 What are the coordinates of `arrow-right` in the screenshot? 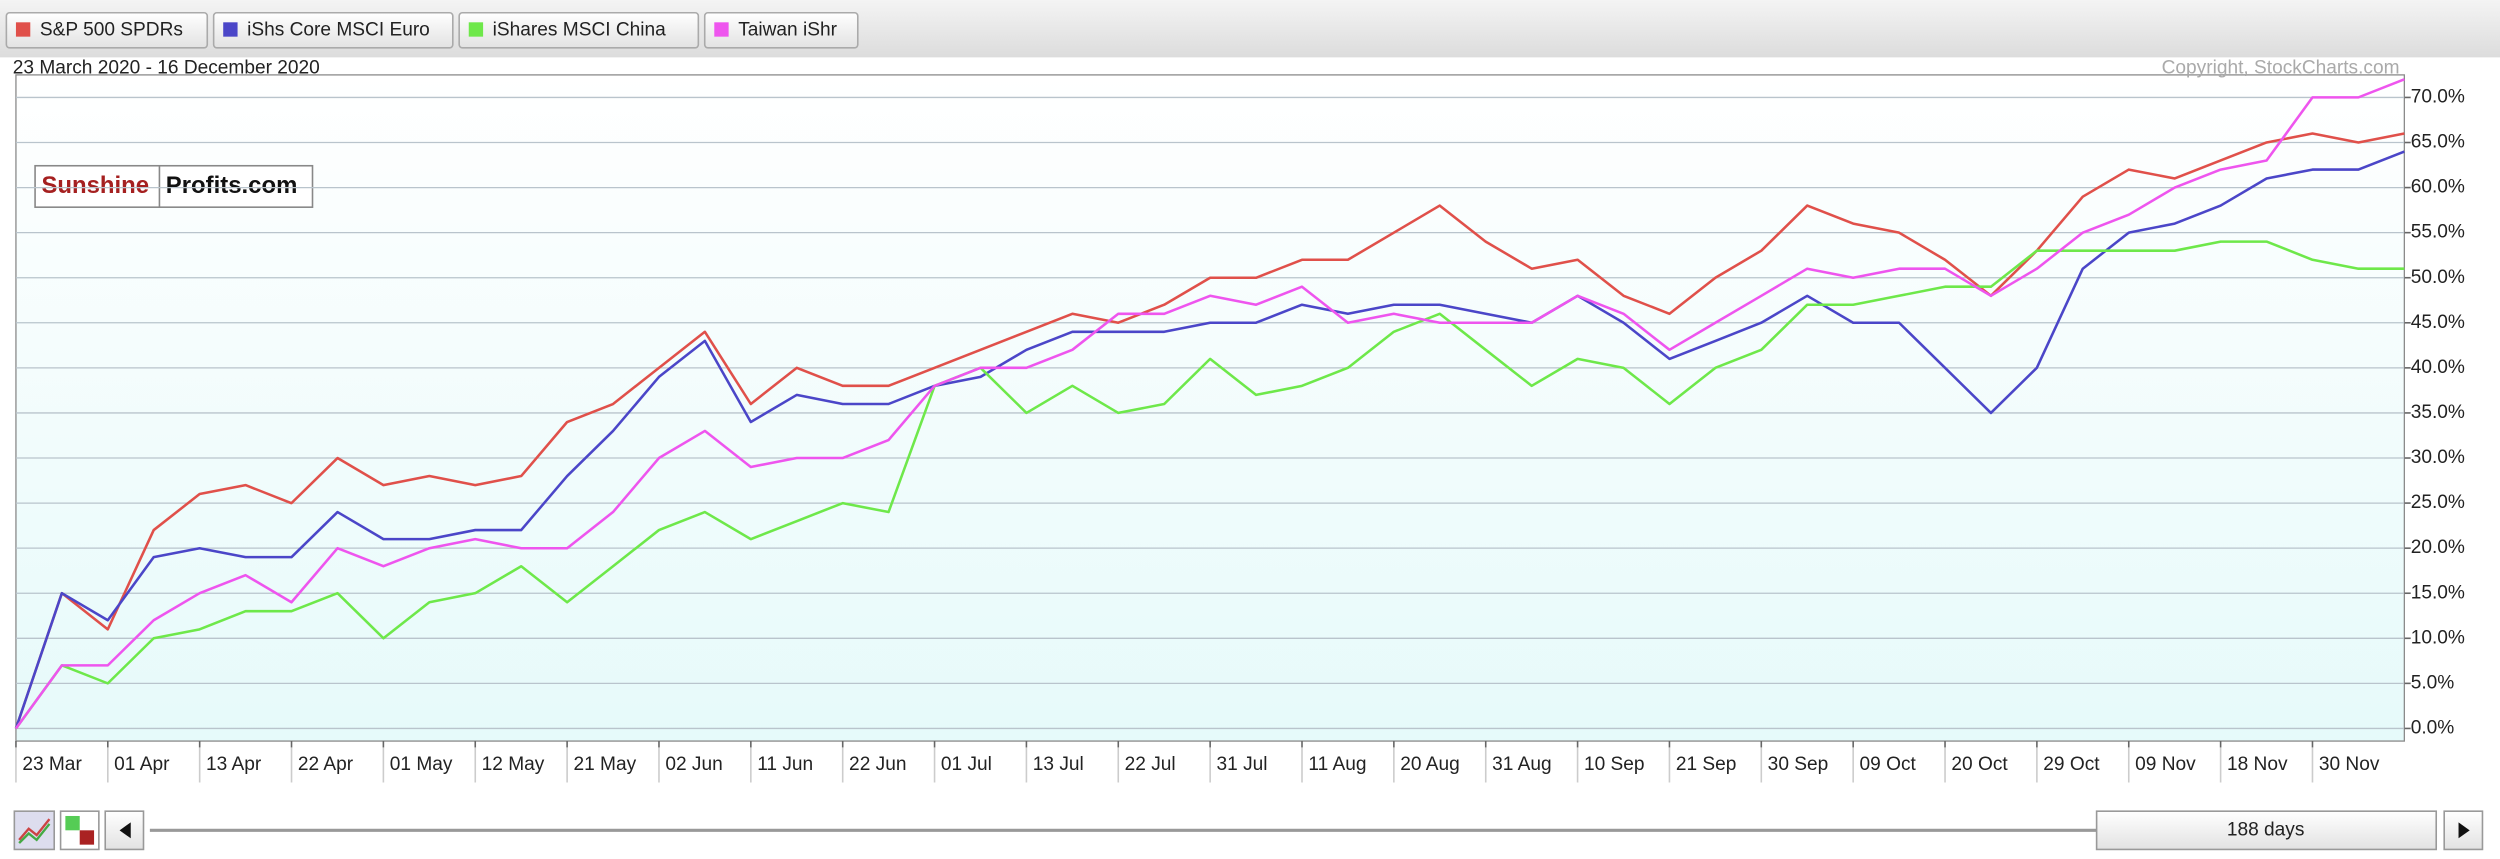 It's located at (2464, 830).